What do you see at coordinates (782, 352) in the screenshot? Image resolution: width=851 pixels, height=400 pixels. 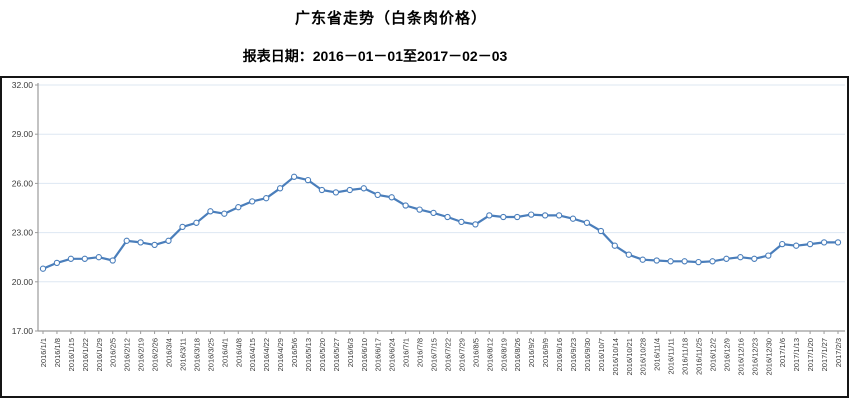 I see `x-axis-label: 2017/1/6` at bounding box center [782, 352].